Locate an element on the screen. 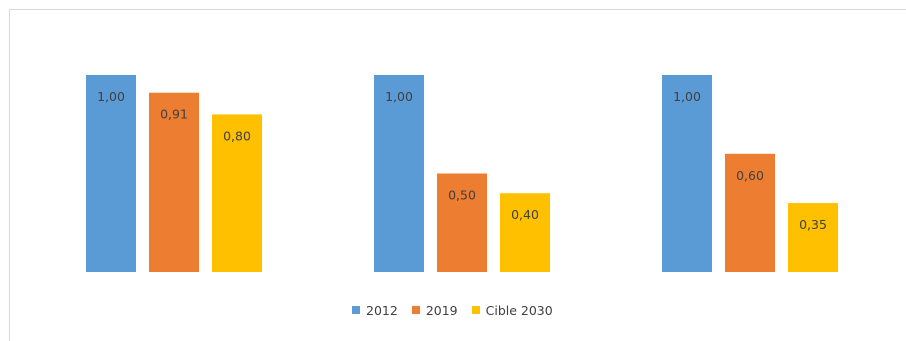 The width and height of the screenshot is (906, 341). data-label: 0,80 is located at coordinates (237, 135).